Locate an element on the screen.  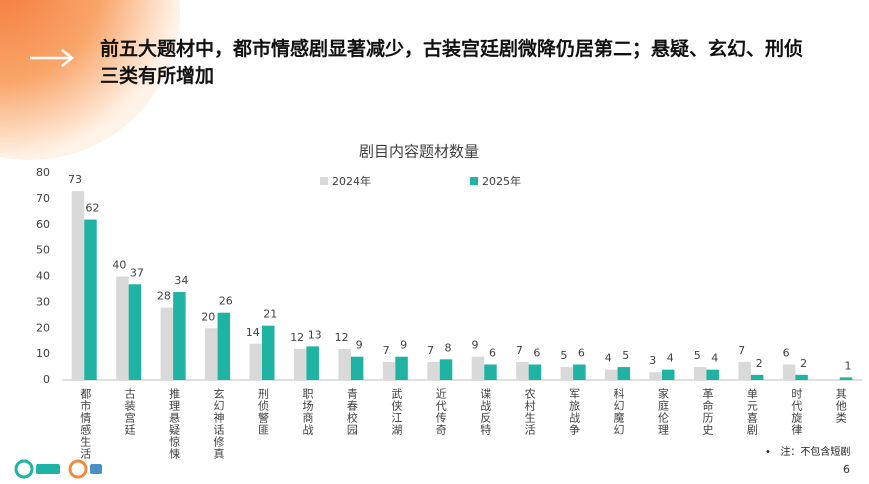
x-tick-label: 推理悬疑惊悚 is located at coordinates (174, 423).